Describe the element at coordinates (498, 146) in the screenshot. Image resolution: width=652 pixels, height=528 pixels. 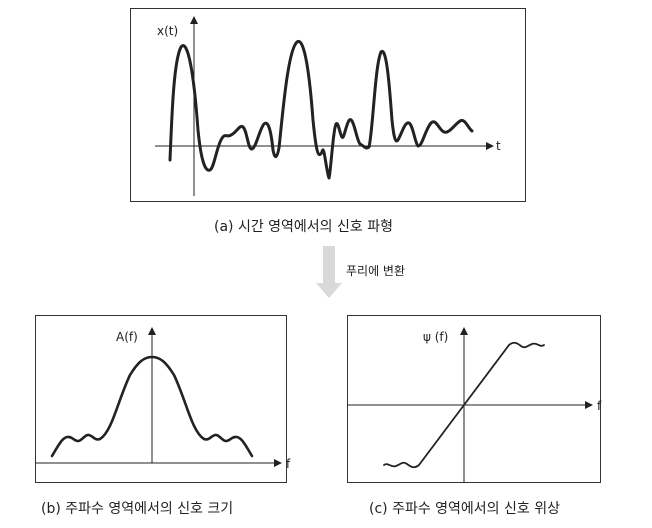
I see `time-axis-label: t` at that location.